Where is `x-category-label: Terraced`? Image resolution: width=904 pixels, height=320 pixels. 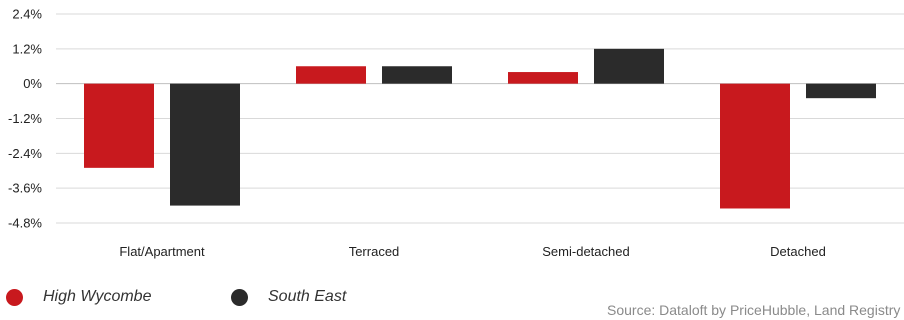 x-category-label: Terraced is located at coordinates (374, 251).